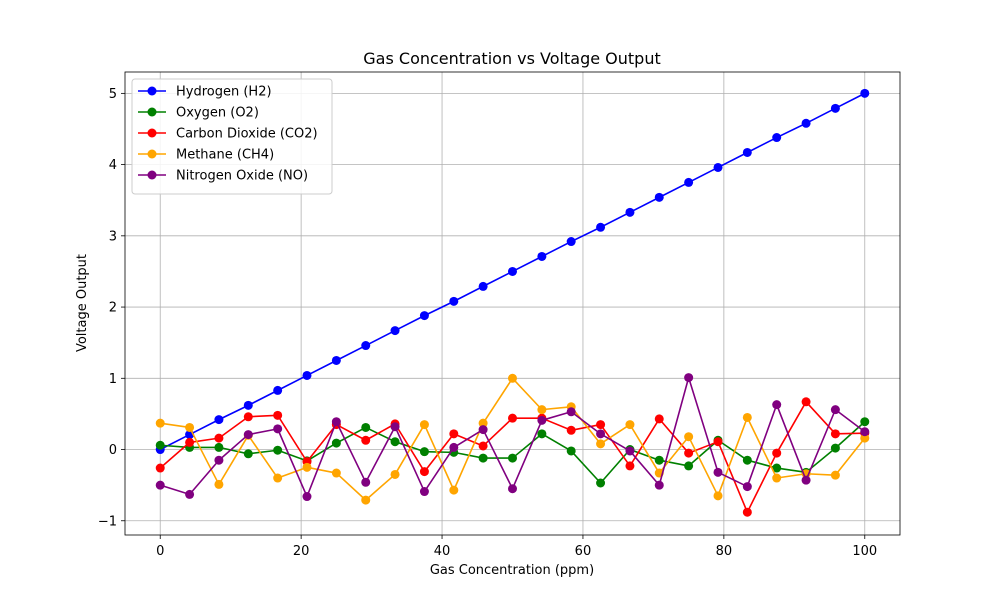 Image resolution: width=1000 pixels, height=600 pixels. Describe the element at coordinates (224, 92) in the screenshot. I see `legend-entry: Hydrogen (H2)` at that location.